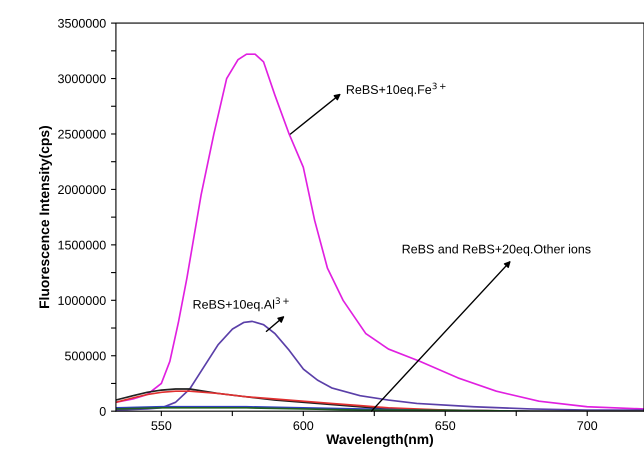 The height and width of the screenshot is (462, 644). I want to click on x-axis-title: Wavelength(nm), so click(380, 440).